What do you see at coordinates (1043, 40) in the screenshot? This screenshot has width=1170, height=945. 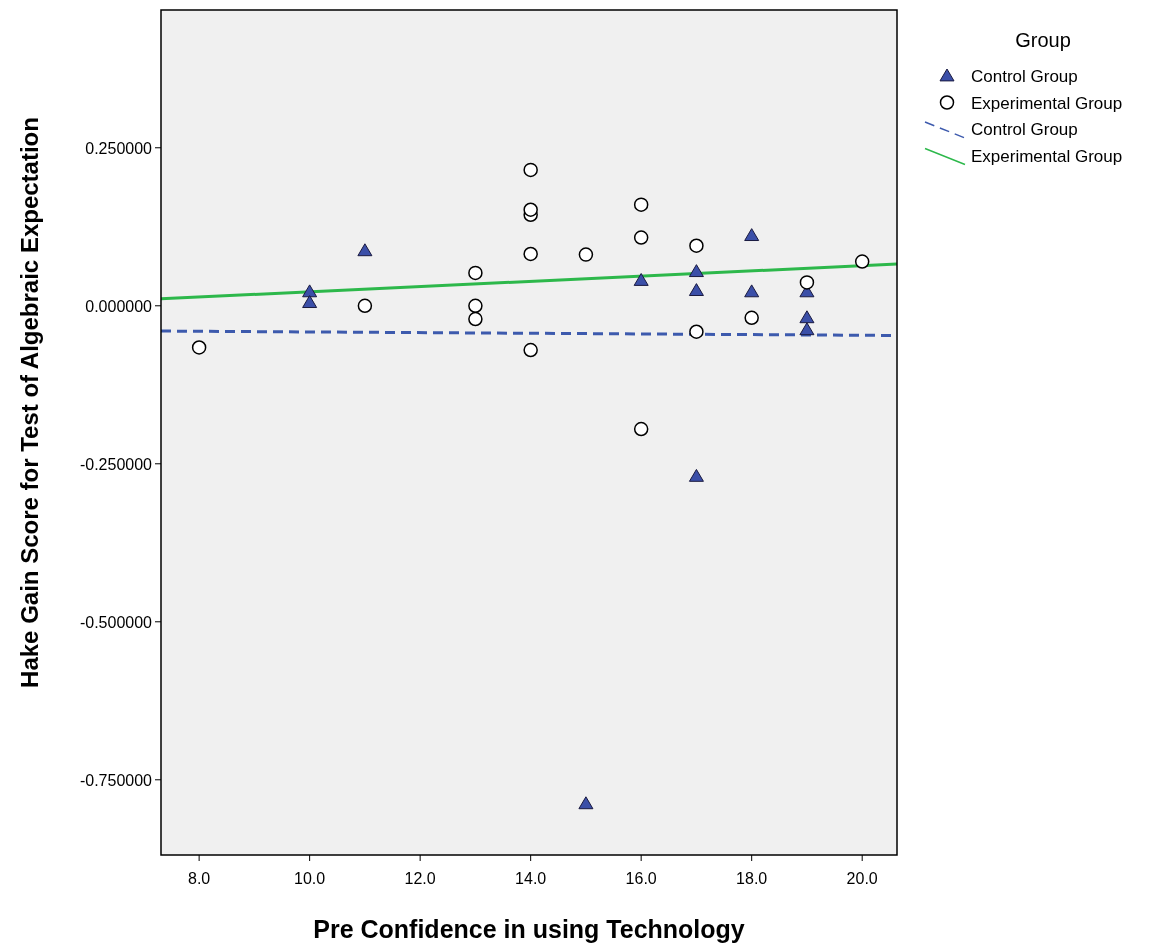 I see `legend-title: Group` at bounding box center [1043, 40].